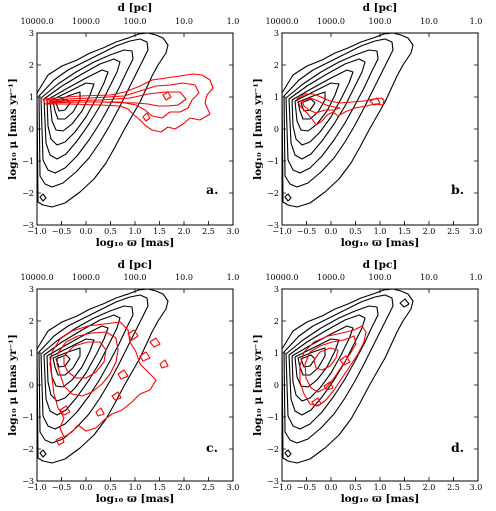  What do you see at coordinates (457, 447) in the screenshot?
I see `panel-d-label: d.` at bounding box center [457, 447].